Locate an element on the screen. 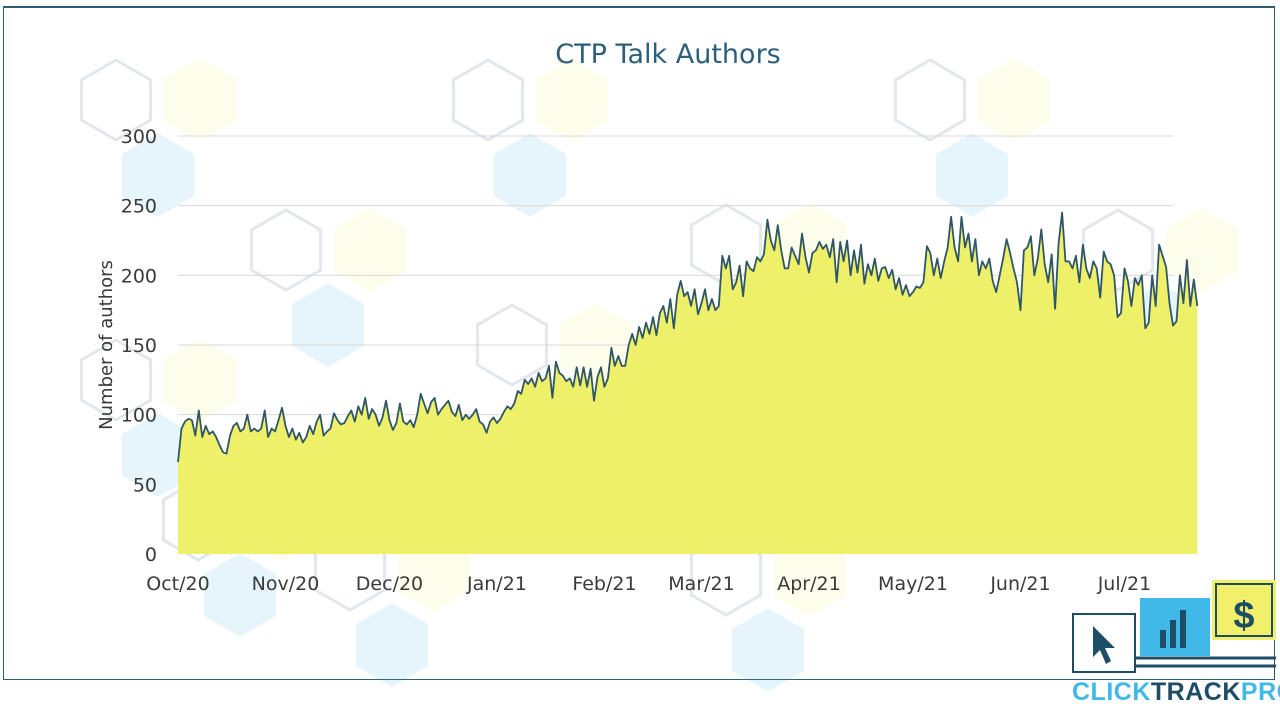  bar-chart-icon is located at coordinates (1173, 629).